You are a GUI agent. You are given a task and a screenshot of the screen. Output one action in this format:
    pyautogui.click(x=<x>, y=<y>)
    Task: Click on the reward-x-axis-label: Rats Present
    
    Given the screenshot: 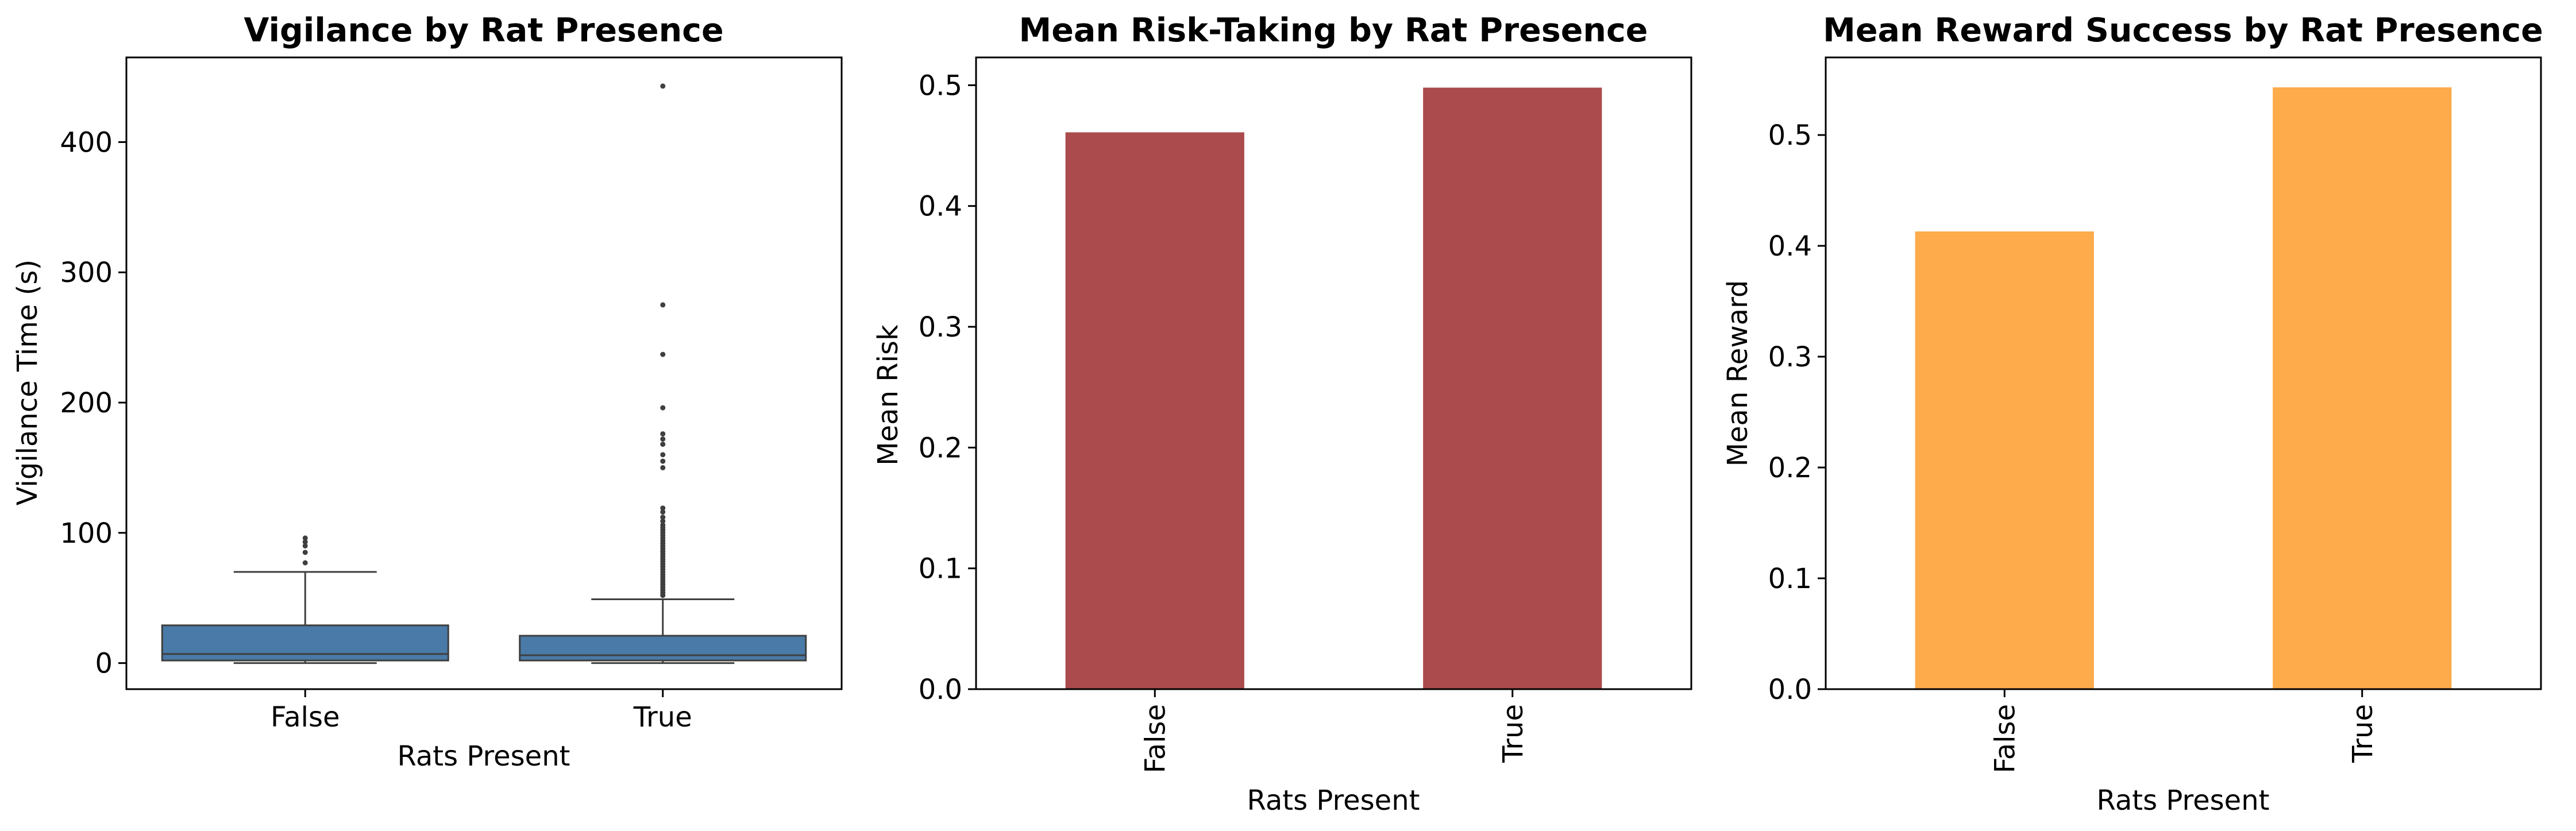 What is the action you would take?
    pyautogui.click(x=2183, y=800)
    